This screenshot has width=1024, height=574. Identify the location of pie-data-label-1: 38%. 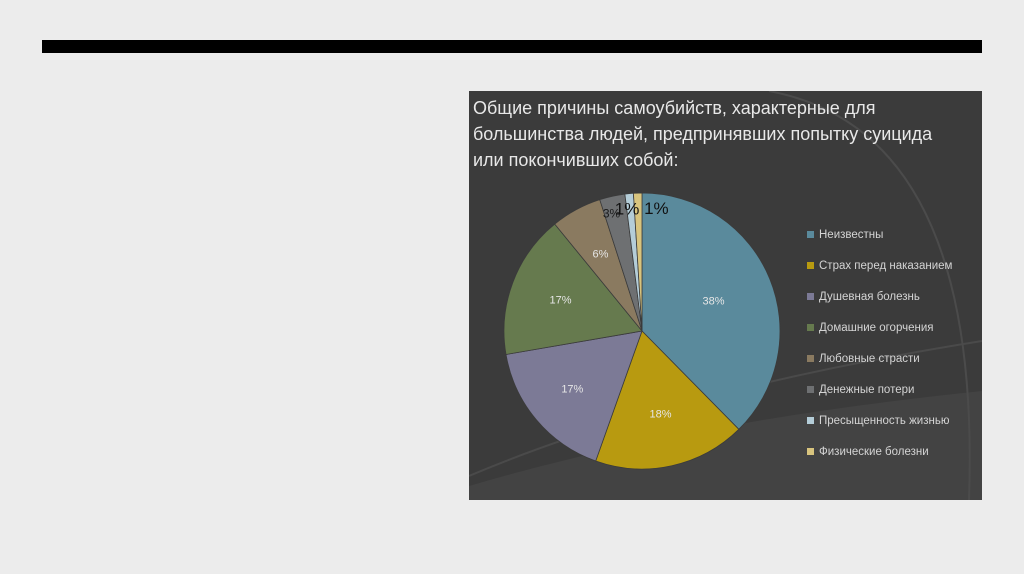
(713, 302).